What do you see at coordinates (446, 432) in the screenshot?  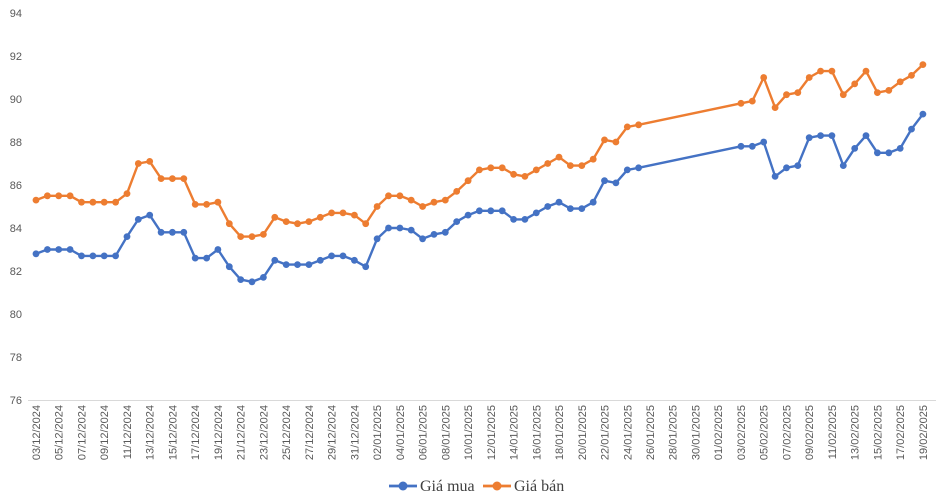 I see `x-axis-label: 08/01/2025` at bounding box center [446, 432].